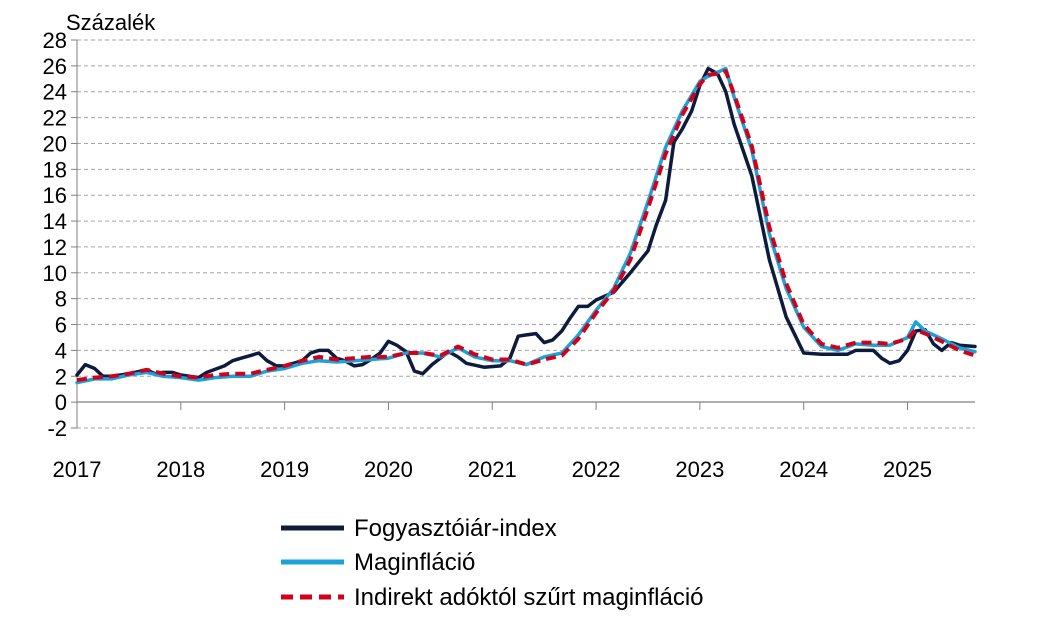 The image size is (1037, 625). What do you see at coordinates (55, 40) in the screenshot?
I see `y-tick-label: 28` at bounding box center [55, 40].